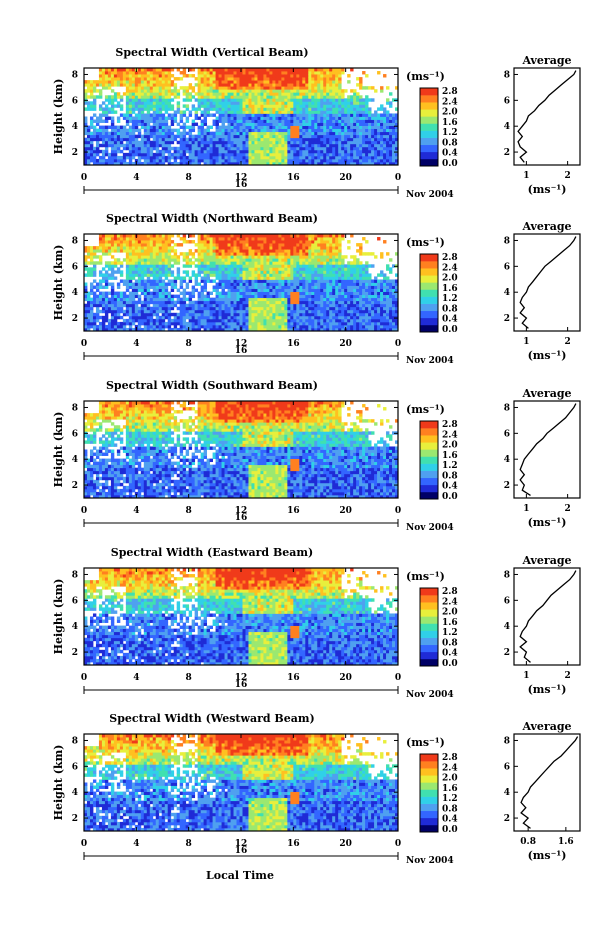 Image resolution: width=610 pixels, height=929 pixels. Describe the element at coordinates (430, 695) in the screenshot. I see `date-month: Nov 2004` at that location.